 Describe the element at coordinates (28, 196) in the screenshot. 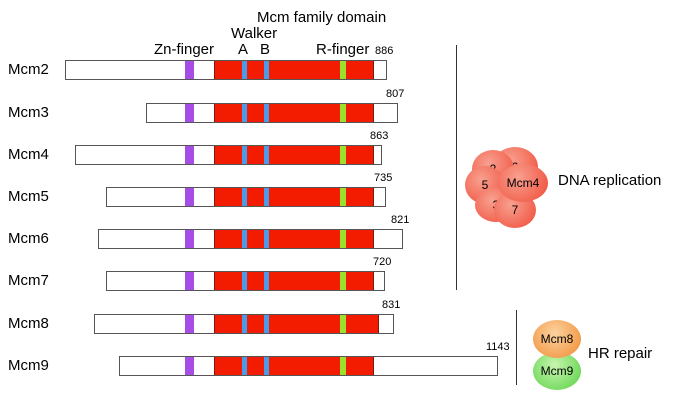

I see `protein-name: Mcm5` at that location.